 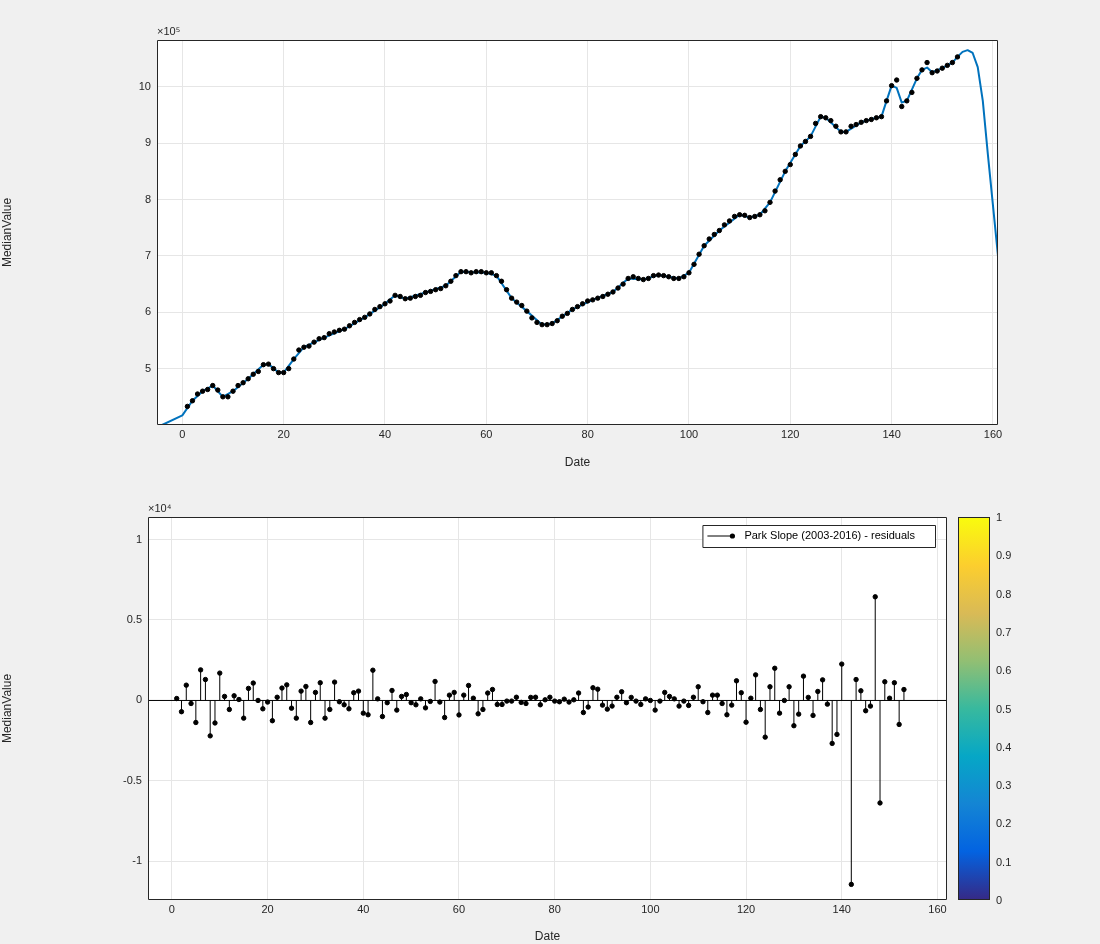 I want to click on y-tick-label: -0.5, so click(x=132, y=779).